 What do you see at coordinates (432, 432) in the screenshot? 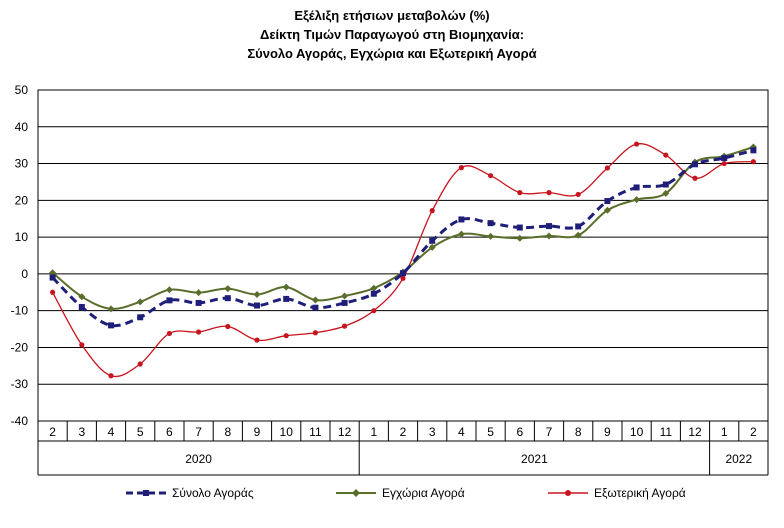
I see `x-tick-label: 3` at bounding box center [432, 432].